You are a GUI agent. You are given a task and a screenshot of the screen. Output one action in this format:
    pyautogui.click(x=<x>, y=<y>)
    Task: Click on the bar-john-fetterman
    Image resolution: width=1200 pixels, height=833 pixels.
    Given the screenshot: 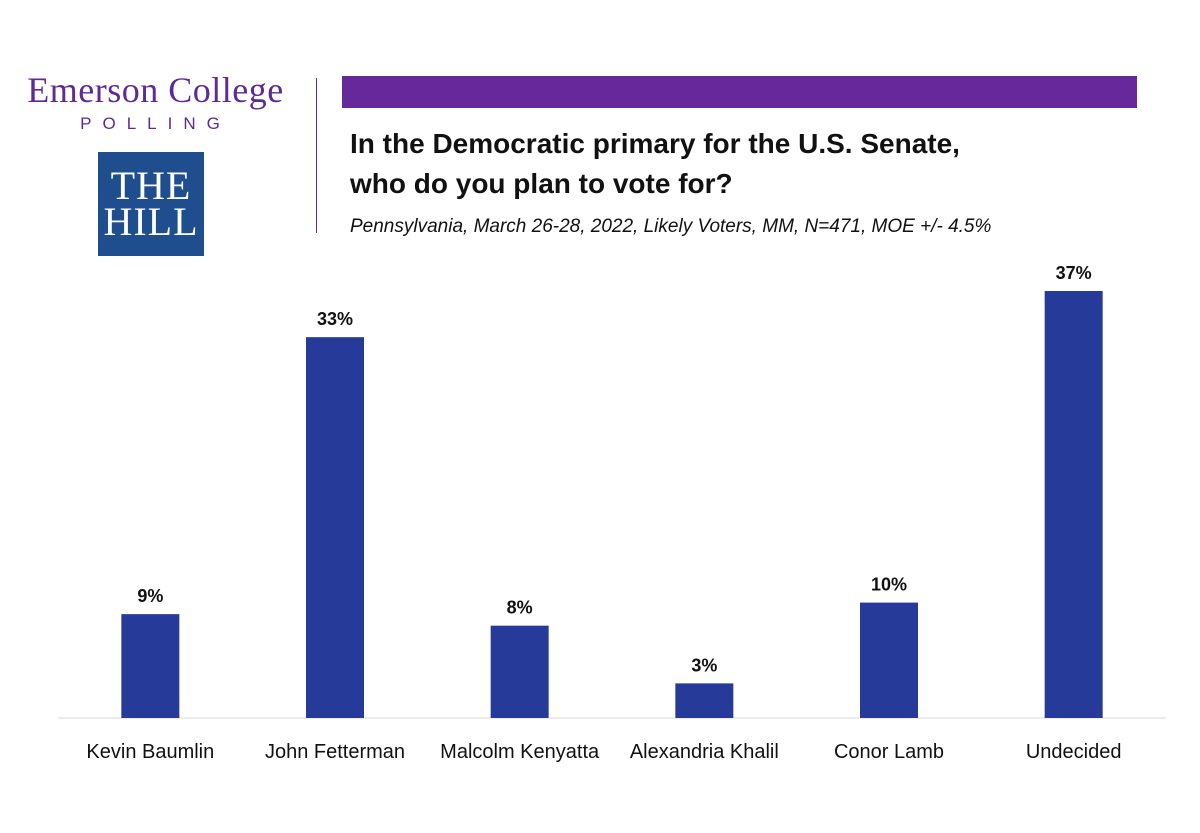 What is the action you would take?
    pyautogui.click(x=335, y=527)
    